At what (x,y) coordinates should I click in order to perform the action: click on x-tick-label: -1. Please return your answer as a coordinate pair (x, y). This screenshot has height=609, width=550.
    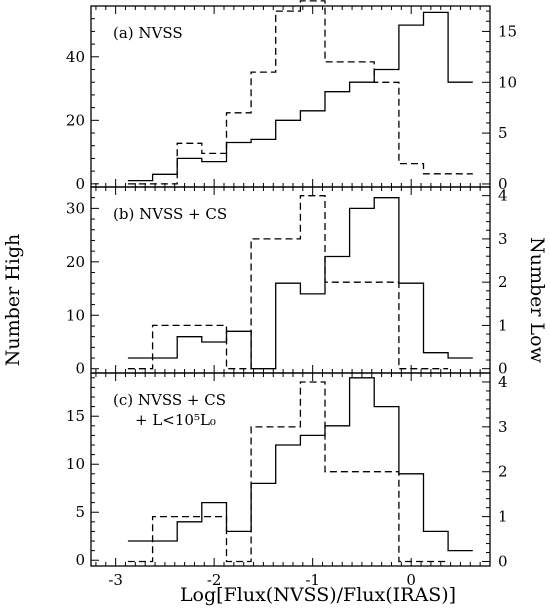
    Looking at the image, I should click on (312, 580).